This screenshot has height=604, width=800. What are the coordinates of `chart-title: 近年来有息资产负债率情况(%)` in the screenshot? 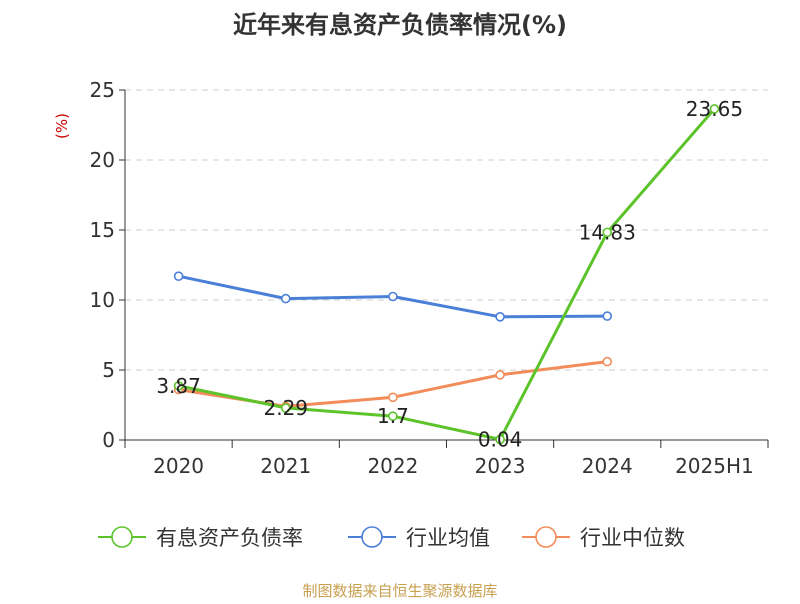 It's located at (400, 25).